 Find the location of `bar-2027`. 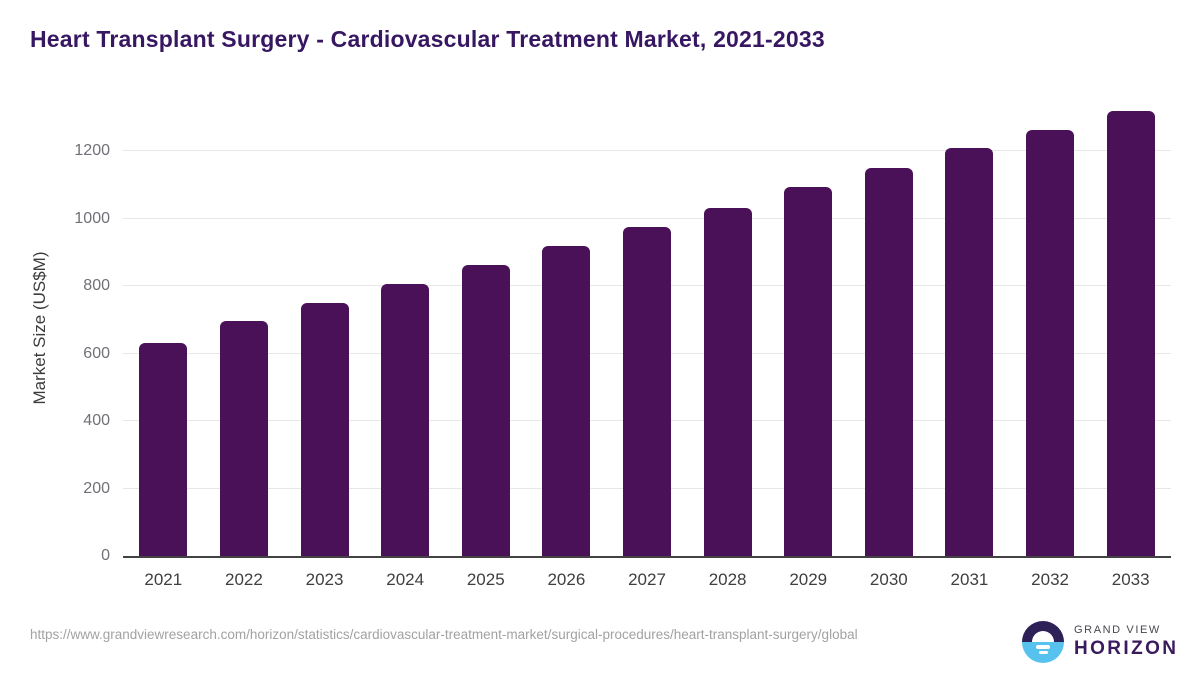

bar-2027 is located at coordinates (647, 391).